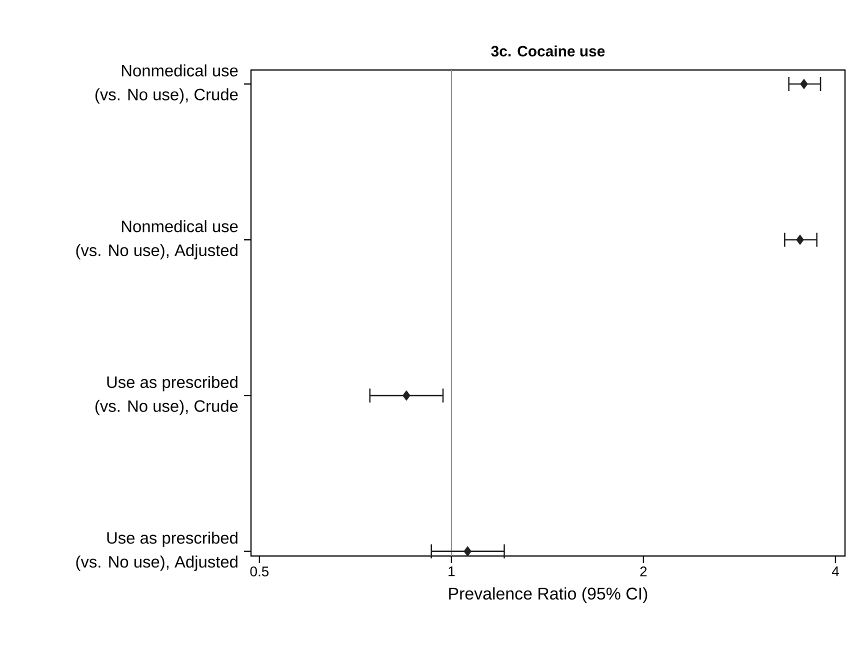 This screenshot has width=852, height=645. Describe the element at coordinates (259, 571) in the screenshot. I see `x-tick-label: 0.5` at that location.